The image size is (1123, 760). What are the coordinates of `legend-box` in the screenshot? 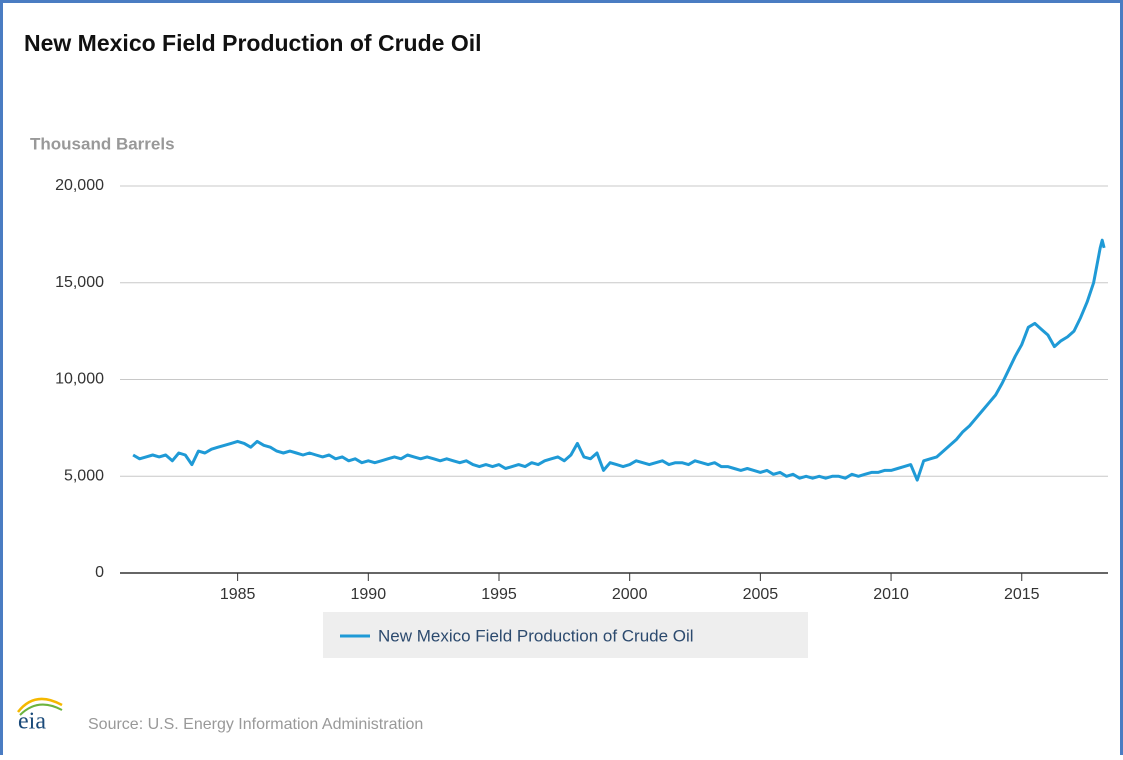 It's located at (565, 635).